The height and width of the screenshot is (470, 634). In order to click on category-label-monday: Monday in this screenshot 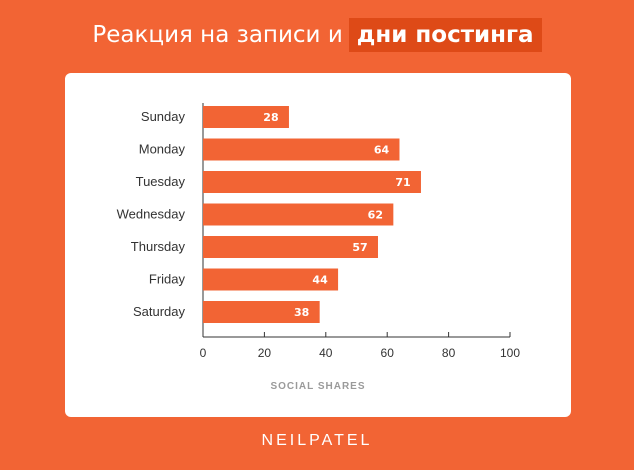, I will do `click(162, 149)`.